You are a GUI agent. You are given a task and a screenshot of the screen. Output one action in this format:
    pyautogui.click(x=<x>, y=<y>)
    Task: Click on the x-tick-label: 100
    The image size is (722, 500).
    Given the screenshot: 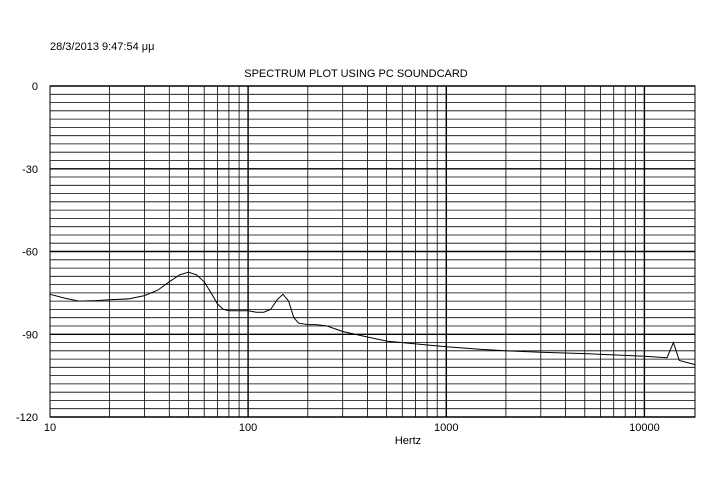 What is the action you would take?
    pyautogui.click(x=248, y=428)
    